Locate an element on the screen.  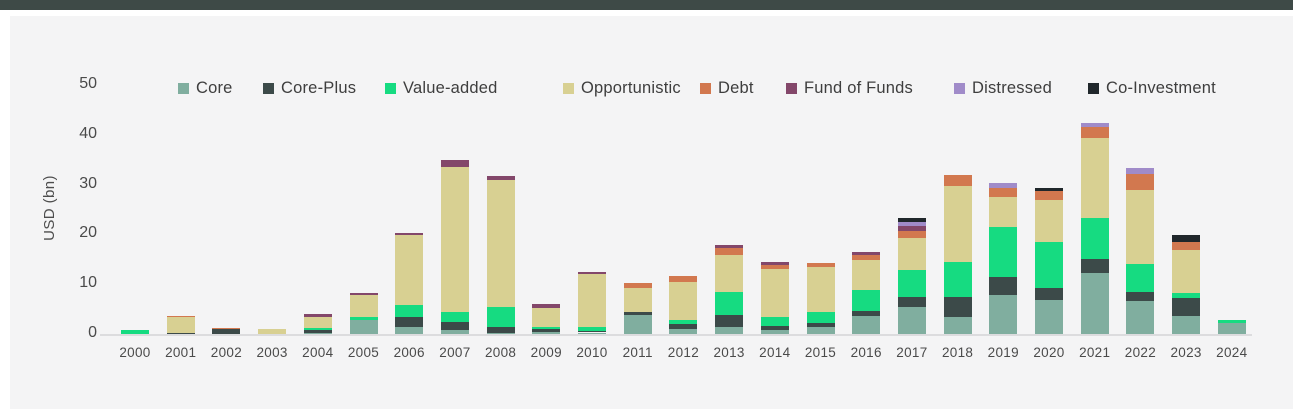
bar-2002 is located at coordinates (226, 167).